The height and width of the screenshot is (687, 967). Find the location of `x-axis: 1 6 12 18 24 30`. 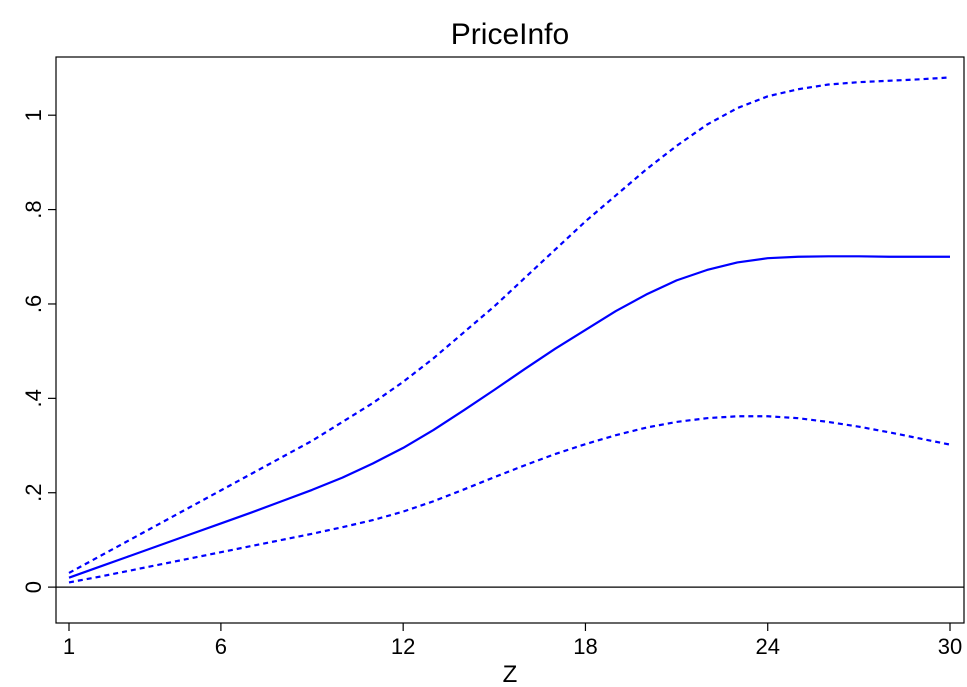

x-axis: 1 6 12 18 24 30 is located at coordinates (512, 641).